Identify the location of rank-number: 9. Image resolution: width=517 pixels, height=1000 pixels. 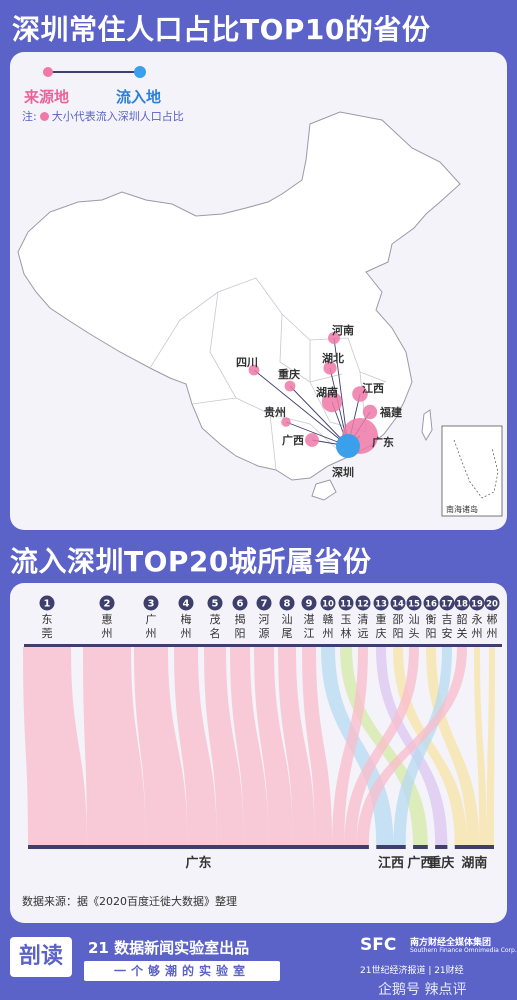
(309, 604).